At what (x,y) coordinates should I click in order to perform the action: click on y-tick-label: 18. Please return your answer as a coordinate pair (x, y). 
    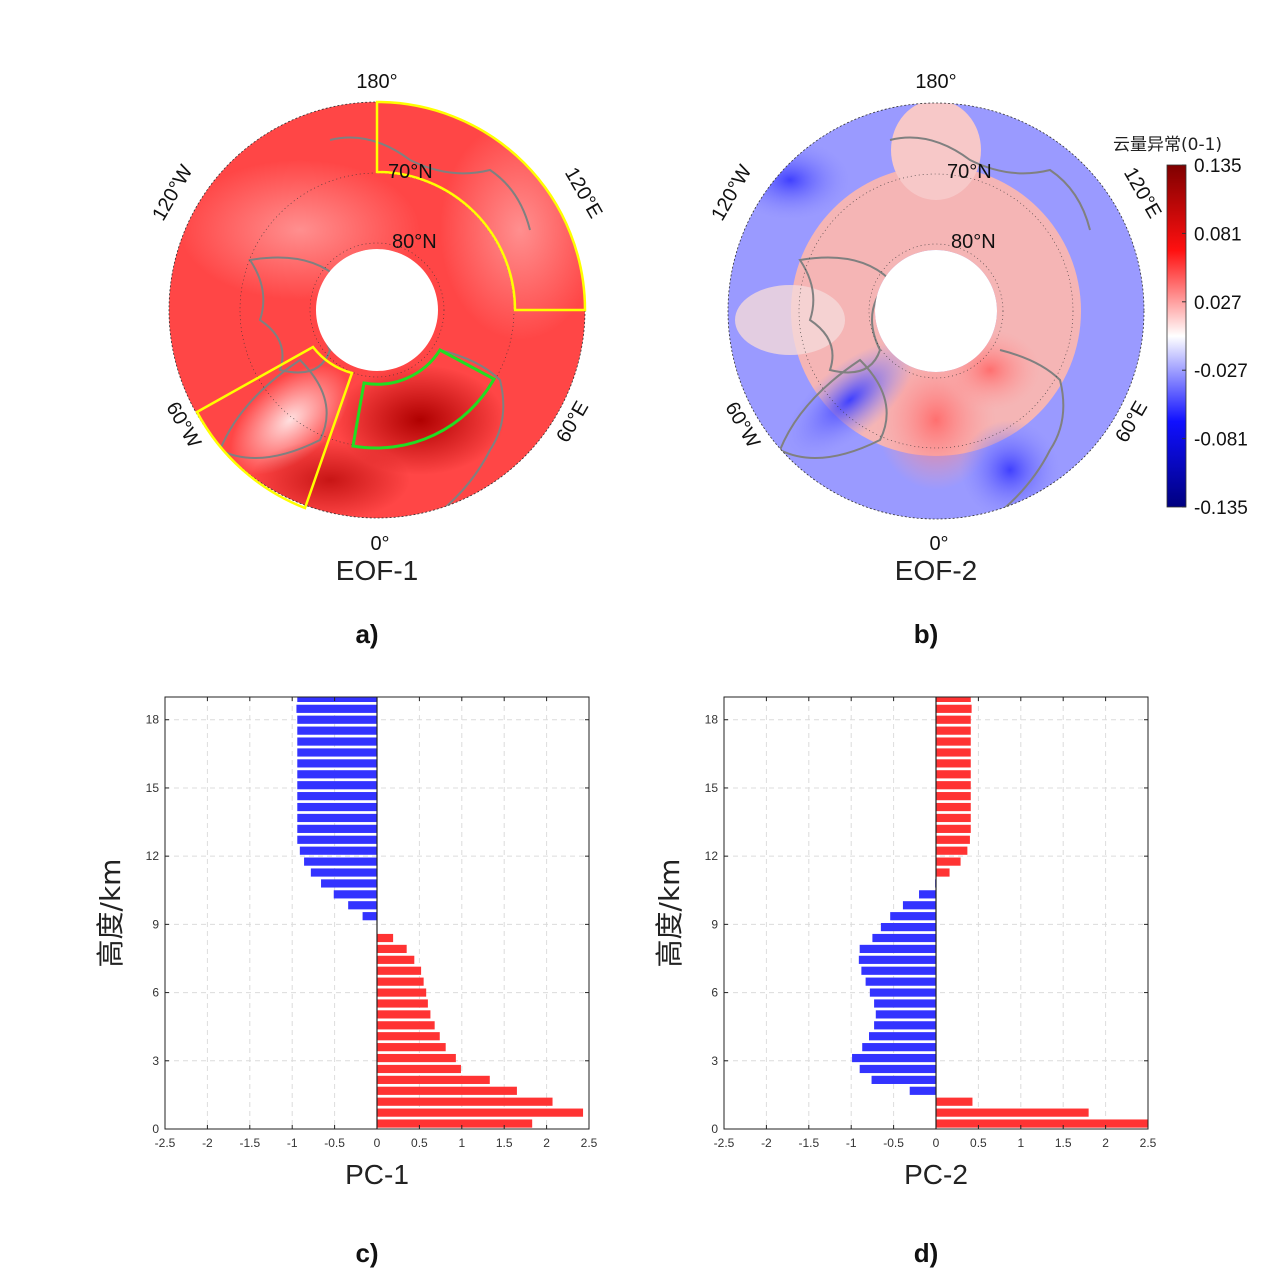
    Looking at the image, I should click on (712, 720).